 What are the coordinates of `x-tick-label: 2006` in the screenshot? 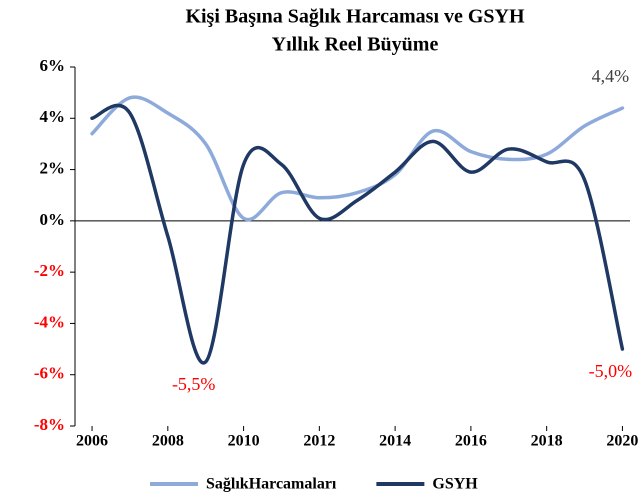 It's located at (92, 441).